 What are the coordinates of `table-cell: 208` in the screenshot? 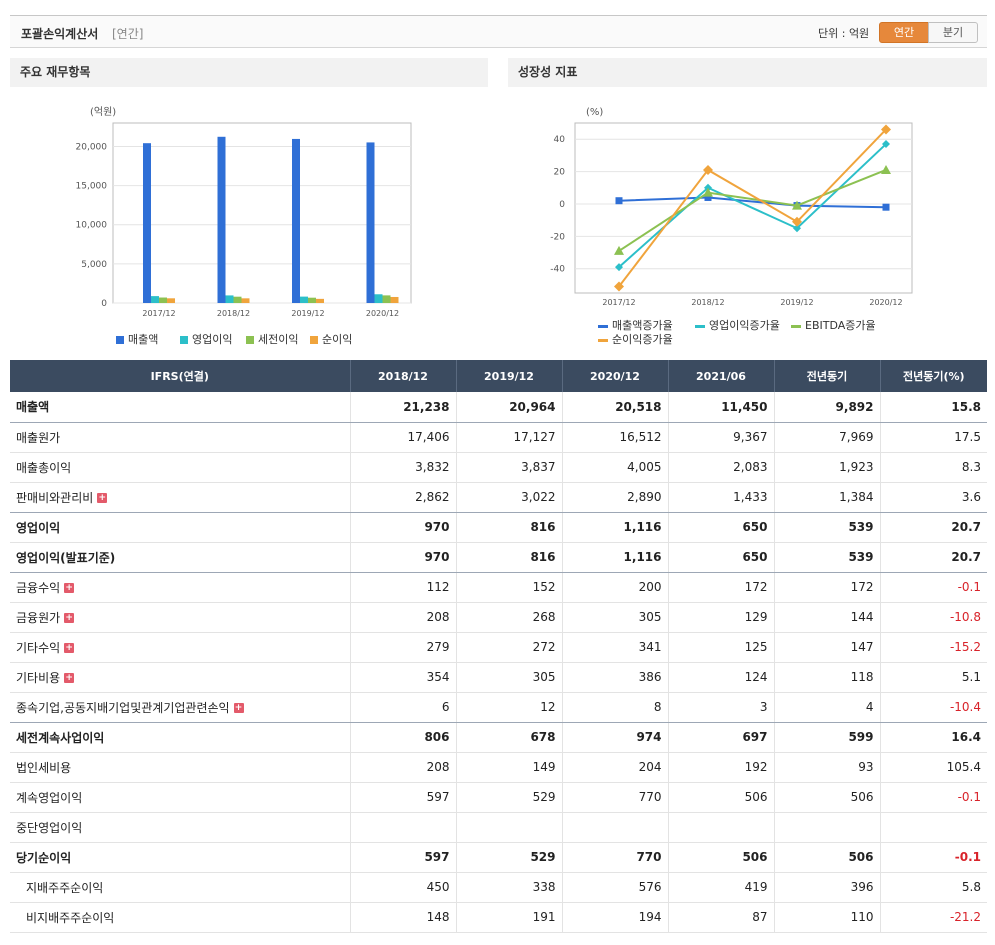 It's located at (402, 767).